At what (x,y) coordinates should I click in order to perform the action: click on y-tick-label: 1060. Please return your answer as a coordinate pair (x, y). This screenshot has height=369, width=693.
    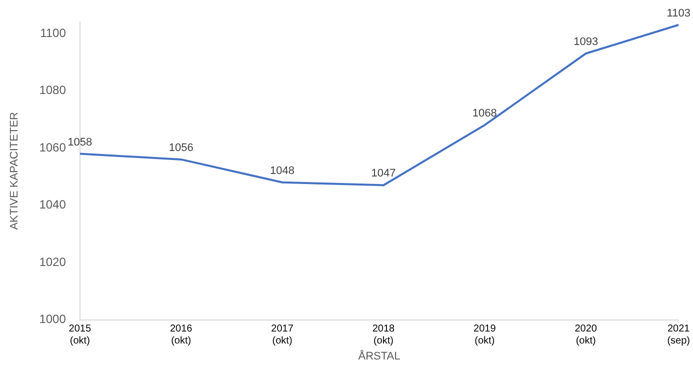
    Looking at the image, I should click on (52, 147).